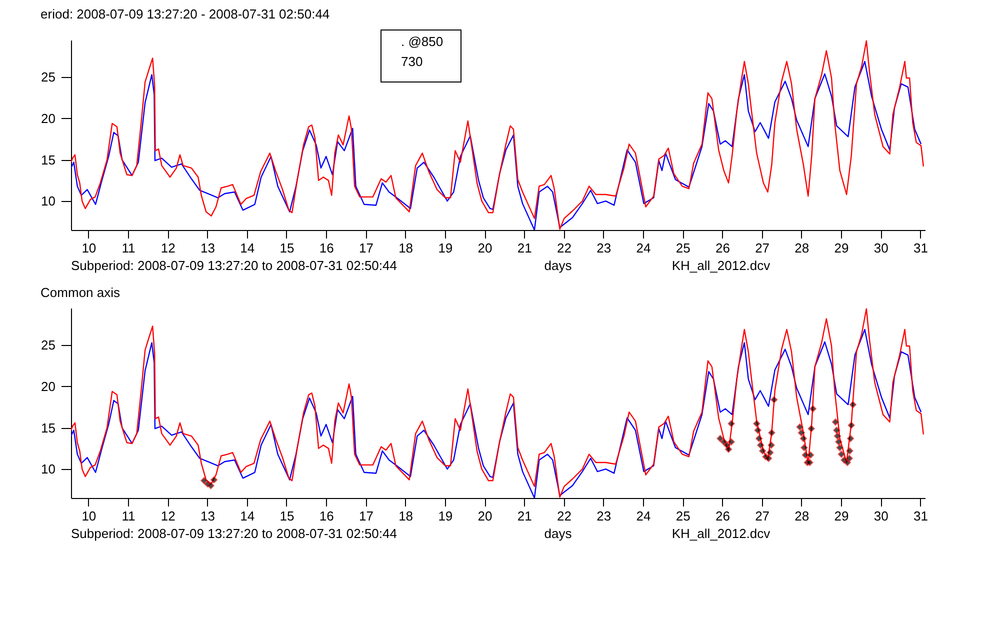 This screenshot has height=621, width=1000. I want to click on annotation: 730, so click(412, 61).